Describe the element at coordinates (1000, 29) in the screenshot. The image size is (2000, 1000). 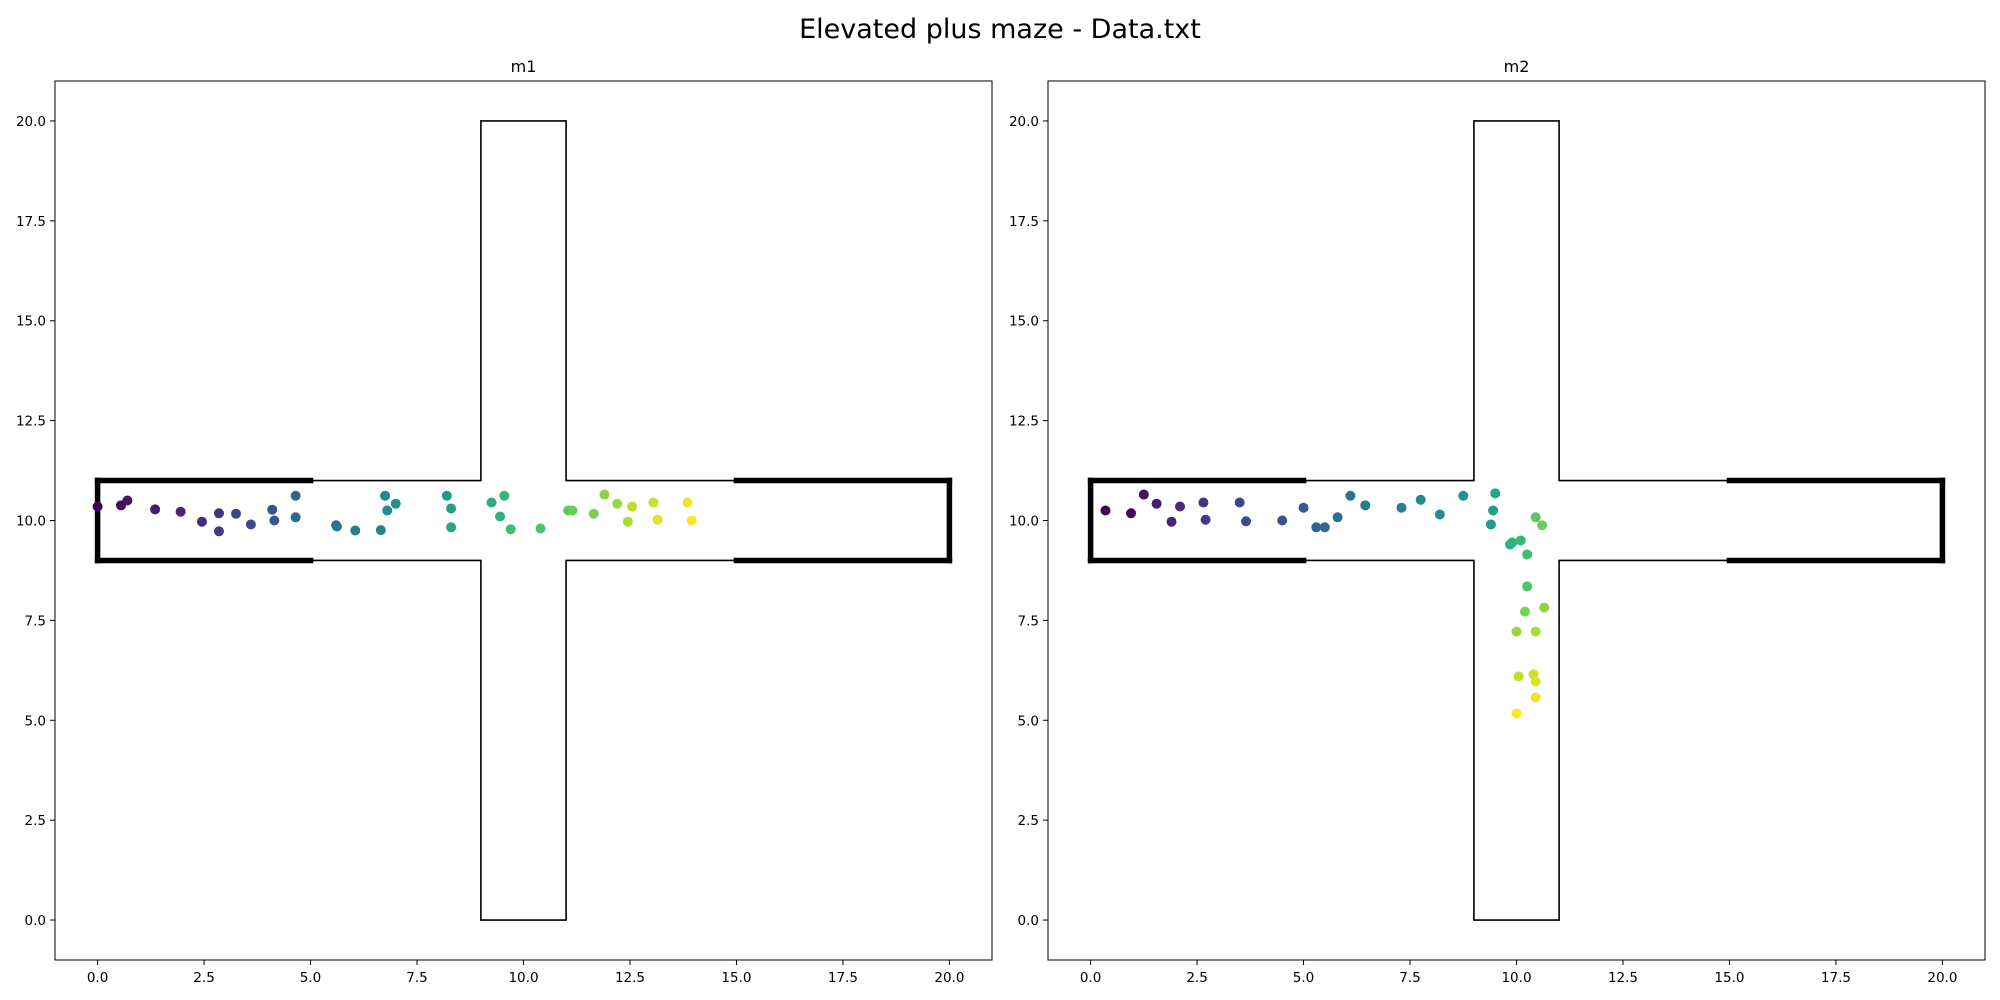
I see `figure-title: Elevated plus maze - Data.txt` at that location.